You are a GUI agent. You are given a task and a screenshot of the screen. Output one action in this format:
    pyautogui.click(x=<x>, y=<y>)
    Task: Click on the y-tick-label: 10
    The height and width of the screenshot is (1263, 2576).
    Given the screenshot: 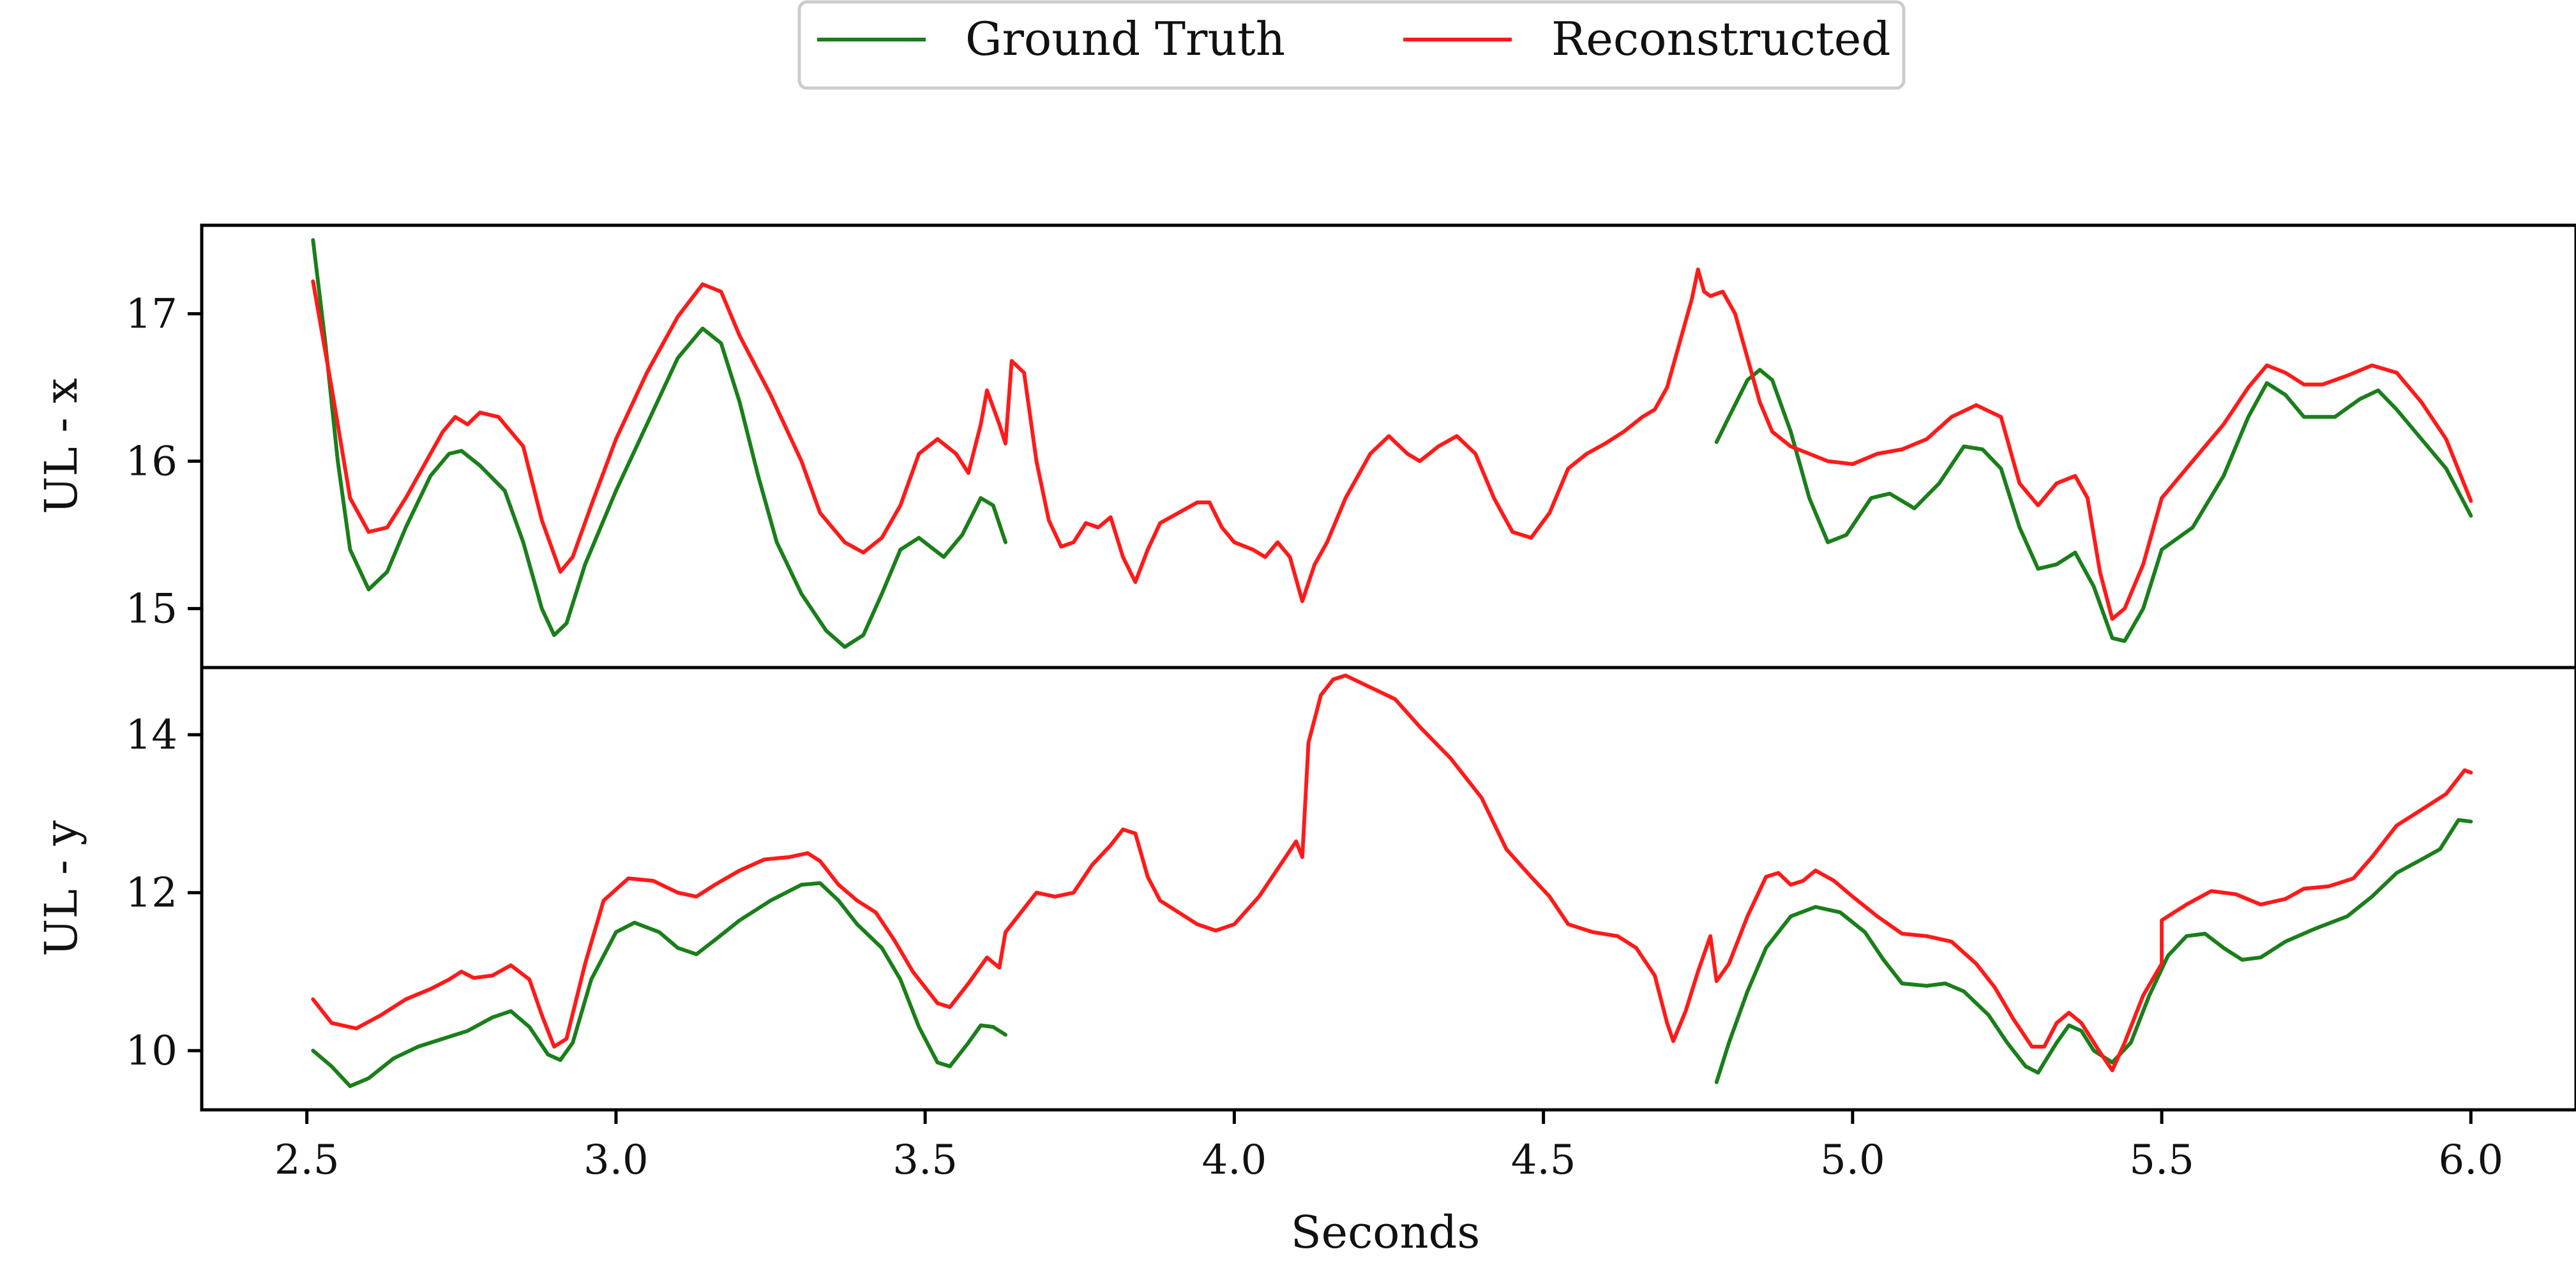 What is the action you would take?
    pyautogui.click(x=151, y=1051)
    